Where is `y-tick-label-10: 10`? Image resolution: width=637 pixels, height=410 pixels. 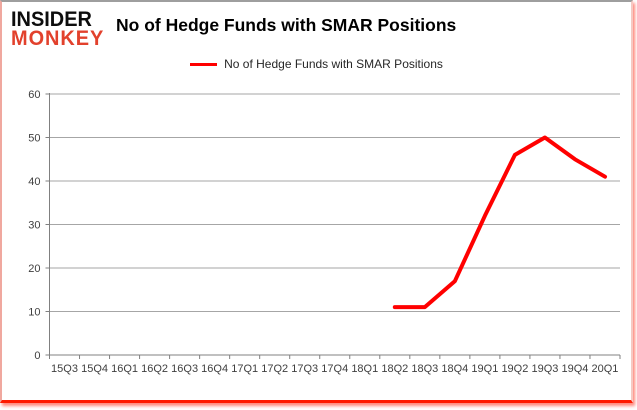 y-tick-label-10: 10 is located at coordinates (34, 313).